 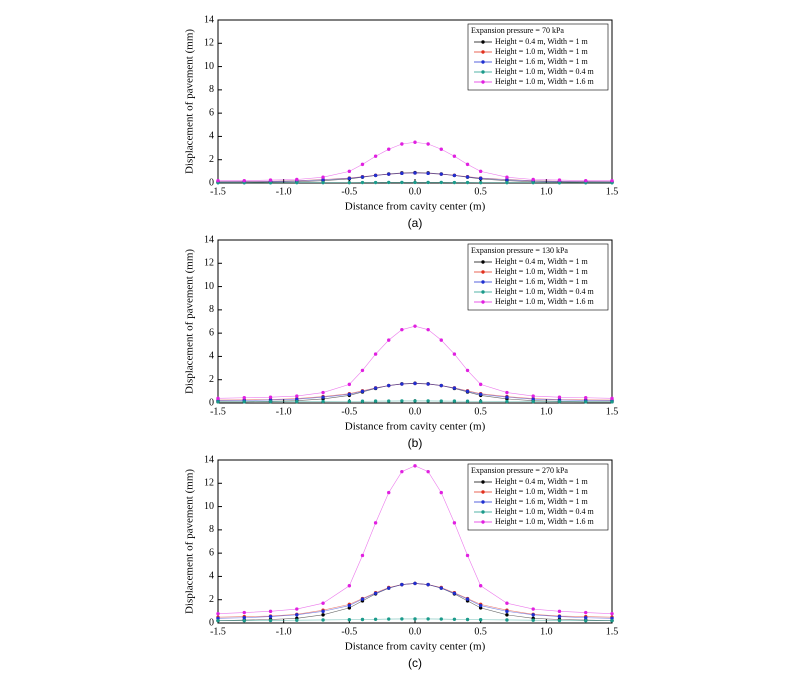 I want to click on legend-title: Expansion pressure = 70 kPa, so click(x=517, y=30).